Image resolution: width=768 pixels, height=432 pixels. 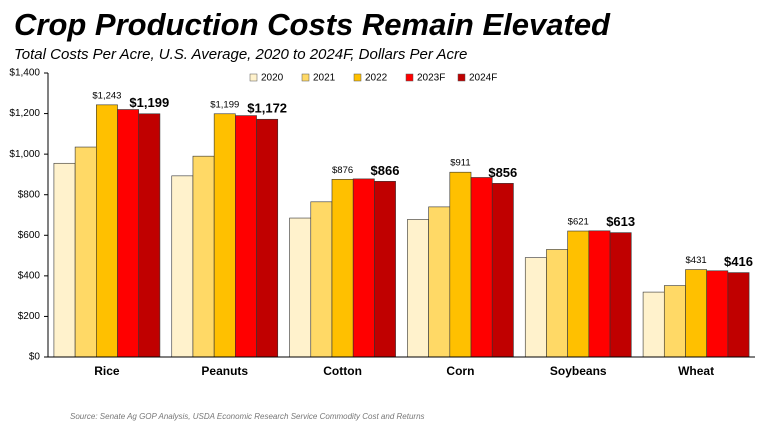 What do you see at coordinates (106, 95) in the screenshot?
I see `value-label: $1,243` at bounding box center [106, 95].